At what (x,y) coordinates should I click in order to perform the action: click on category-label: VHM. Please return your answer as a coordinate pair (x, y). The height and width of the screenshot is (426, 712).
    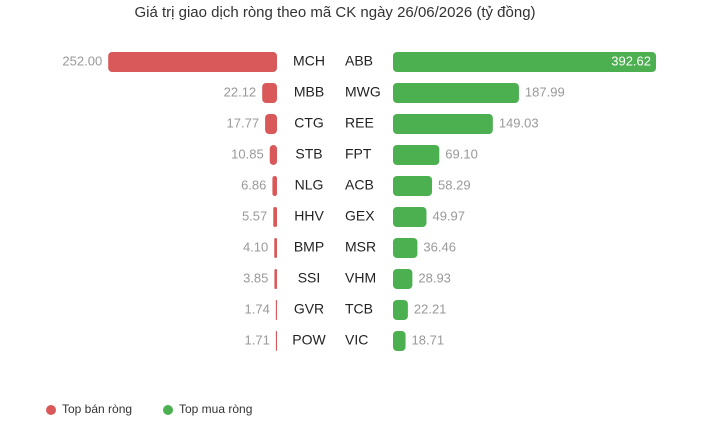
    Looking at the image, I should click on (360, 278).